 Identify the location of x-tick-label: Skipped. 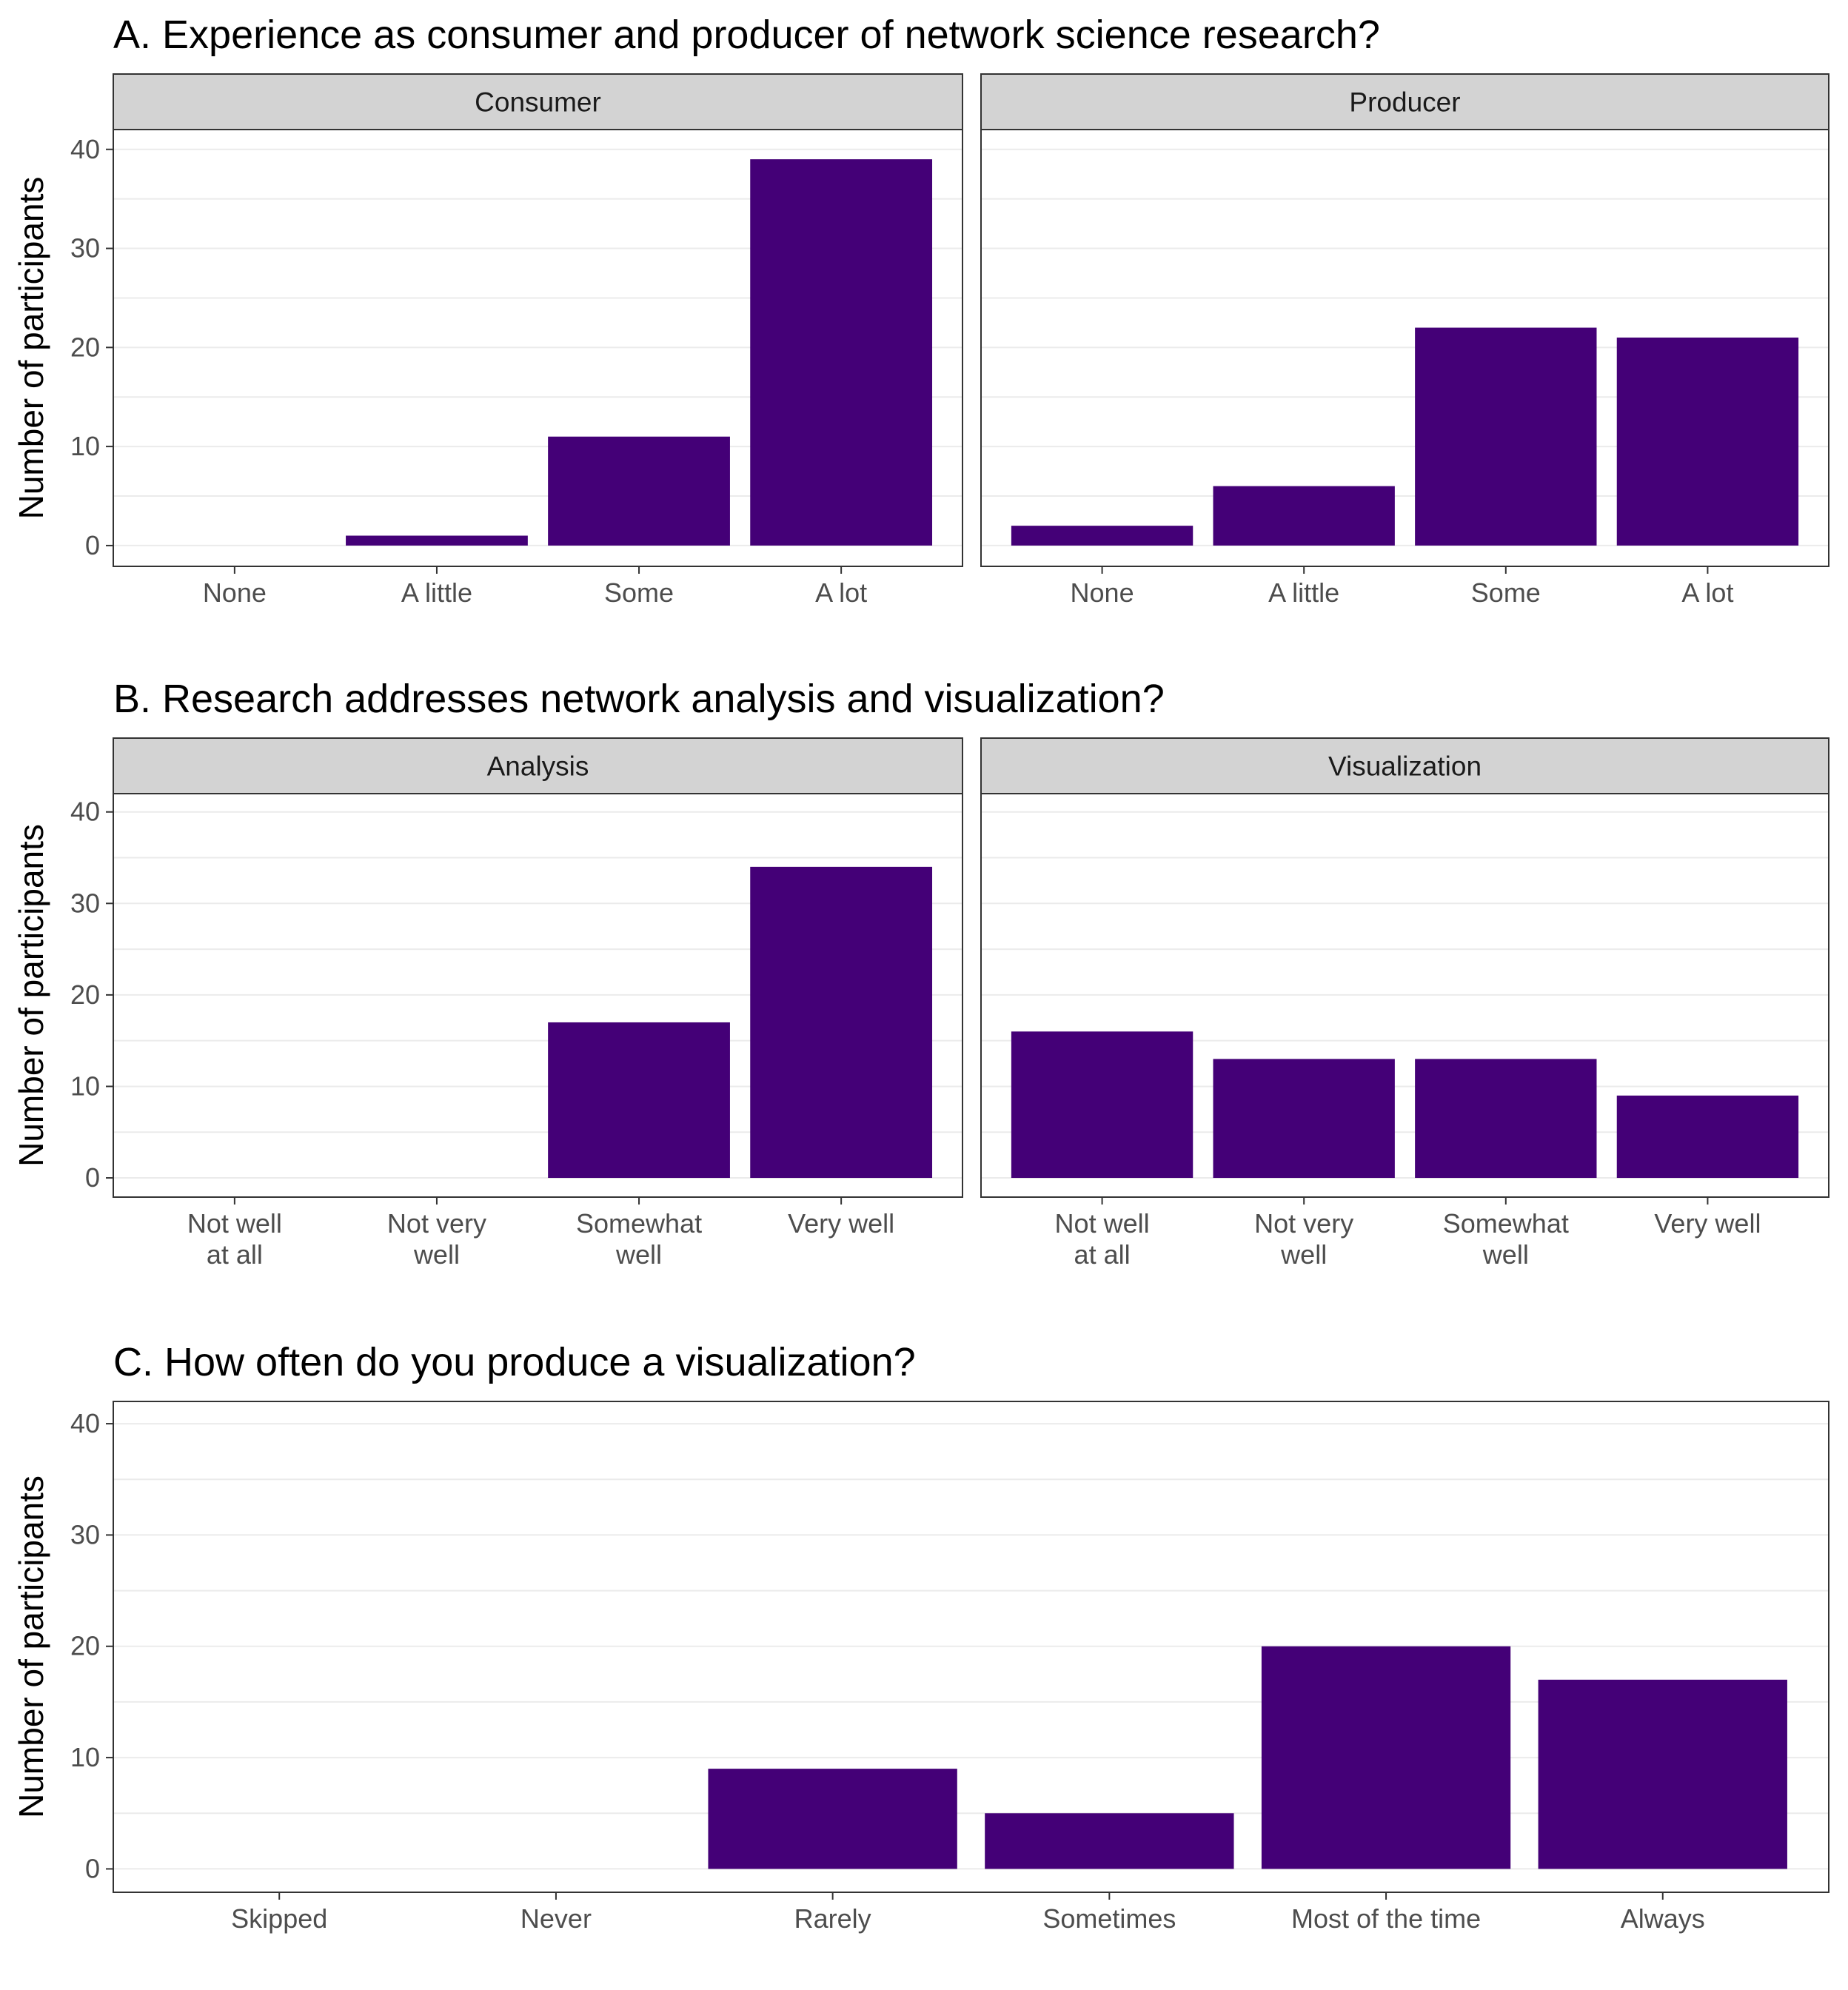
(279, 1918).